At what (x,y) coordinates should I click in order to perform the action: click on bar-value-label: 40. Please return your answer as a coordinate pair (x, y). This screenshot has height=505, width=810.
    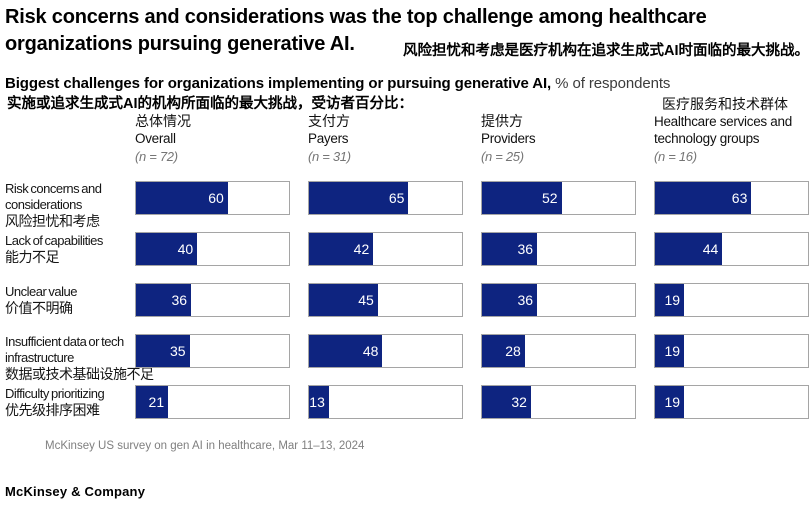
    Looking at the image, I should click on (185, 249).